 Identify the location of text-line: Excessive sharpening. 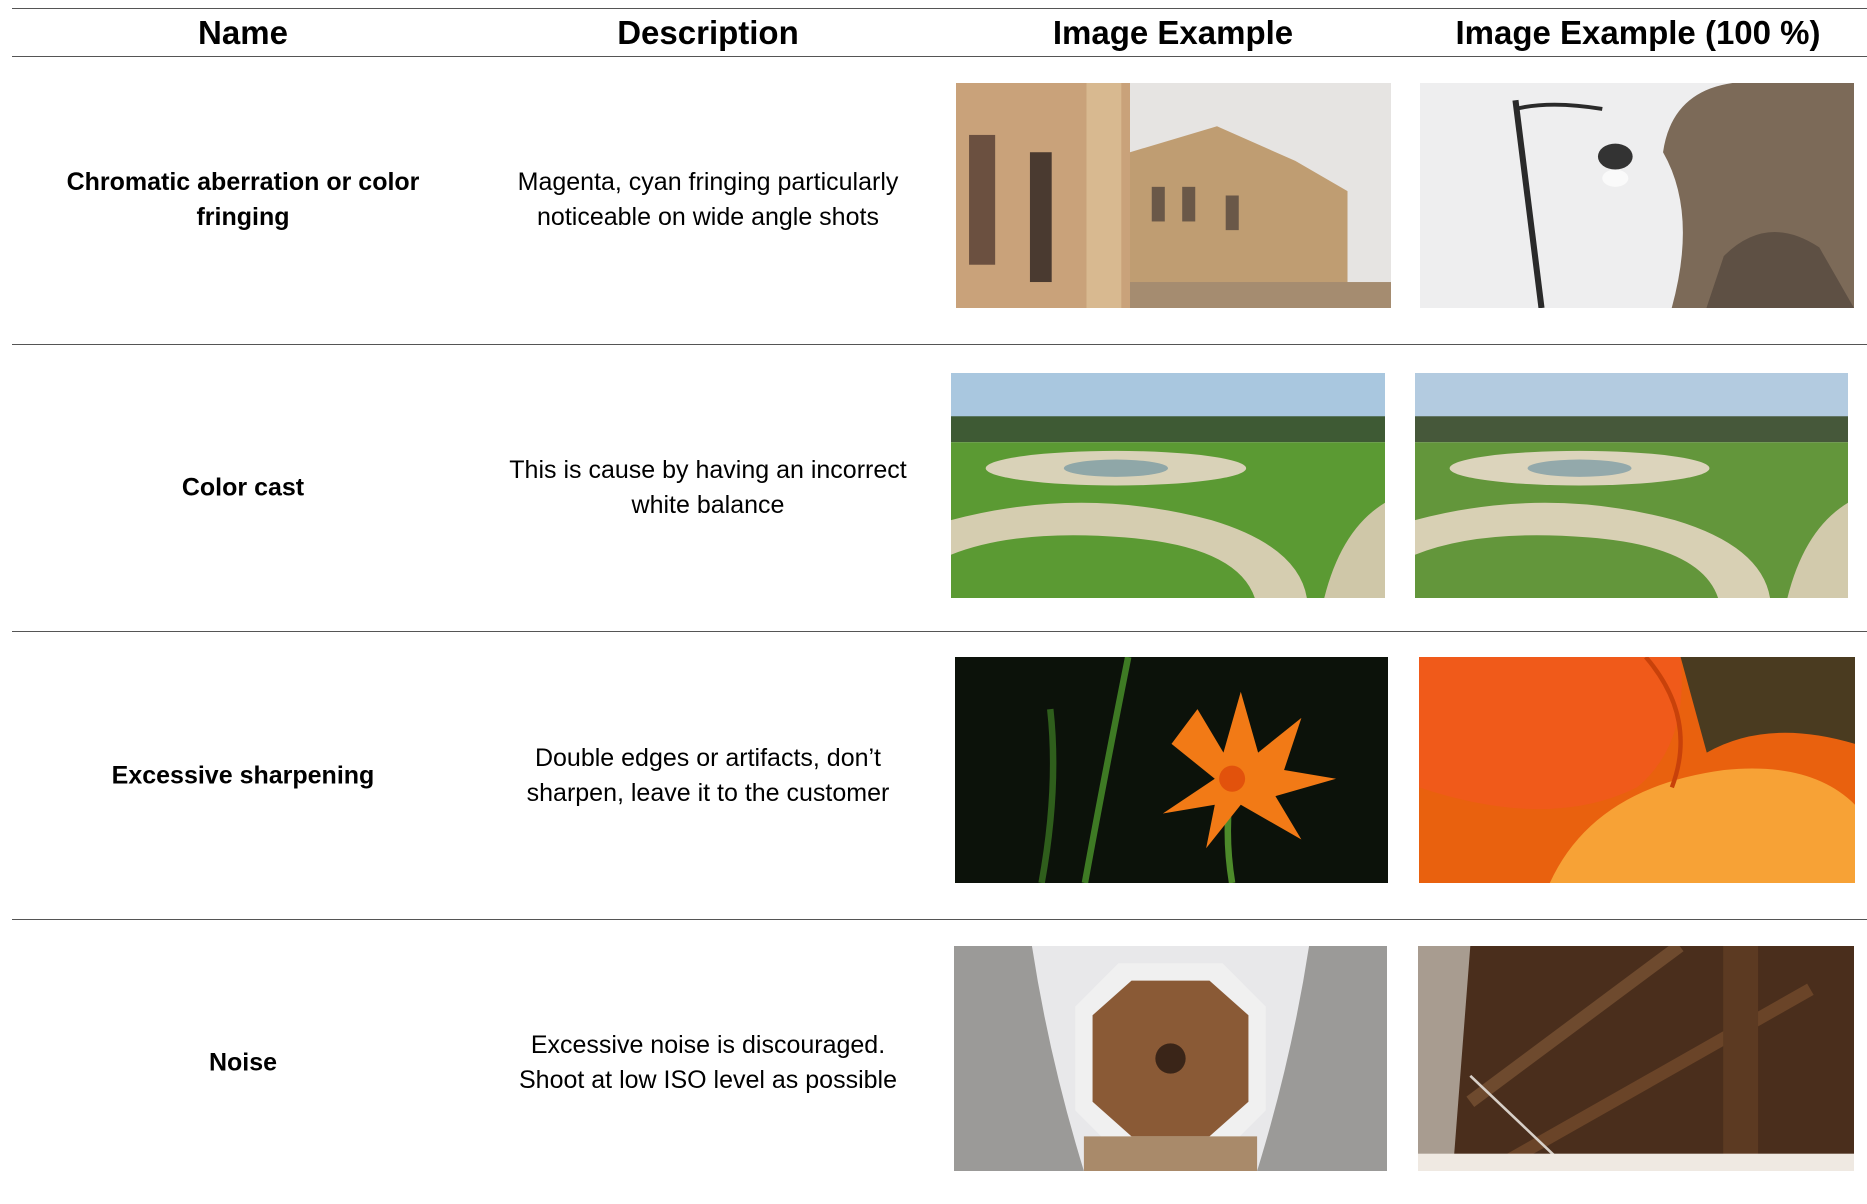
(243, 775).